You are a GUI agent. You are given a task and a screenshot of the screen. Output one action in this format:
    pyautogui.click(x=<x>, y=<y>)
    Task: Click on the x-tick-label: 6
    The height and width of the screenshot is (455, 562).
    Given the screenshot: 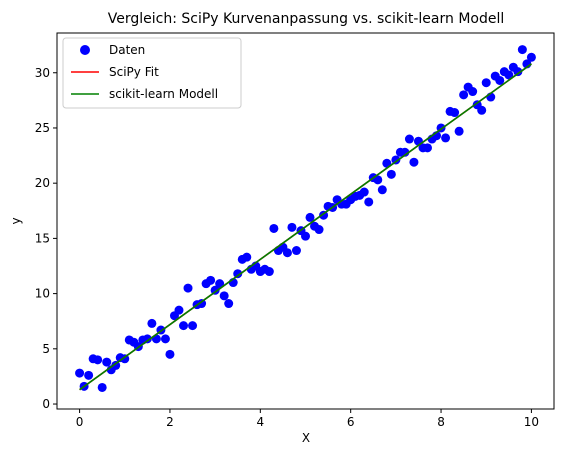 What is the action you would take?
    pyautogui.click(x=351, y=422)
    